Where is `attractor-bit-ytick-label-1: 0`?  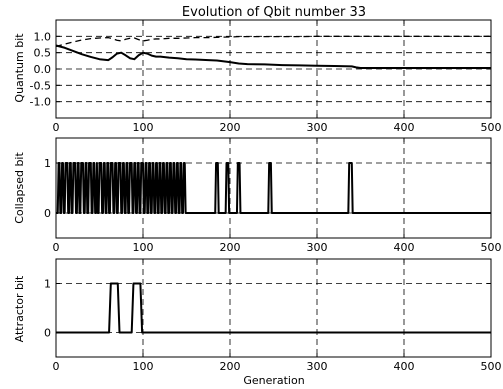
attractor-bit-ytick-label-1: 0 is located at coordinates (47, 333).